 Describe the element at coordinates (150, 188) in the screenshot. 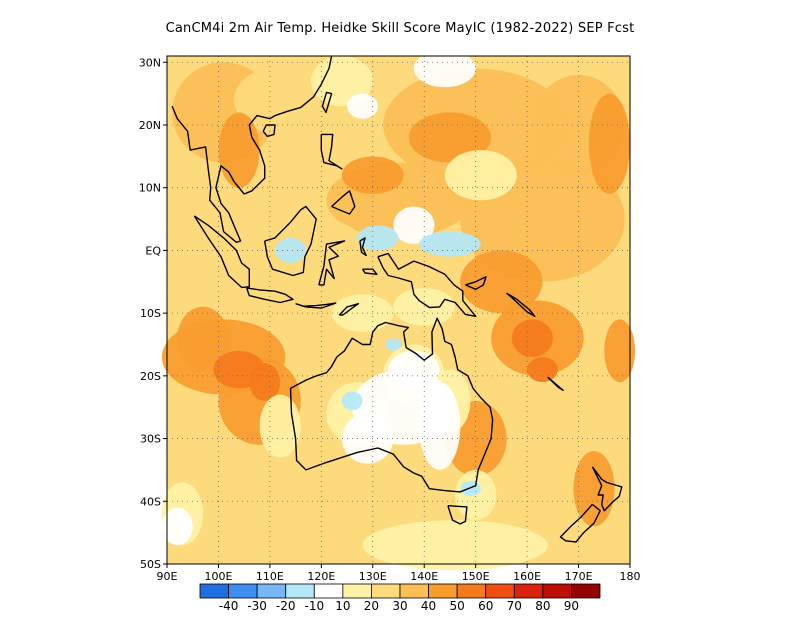

I see `lat-tick-label: 10N` at that location.